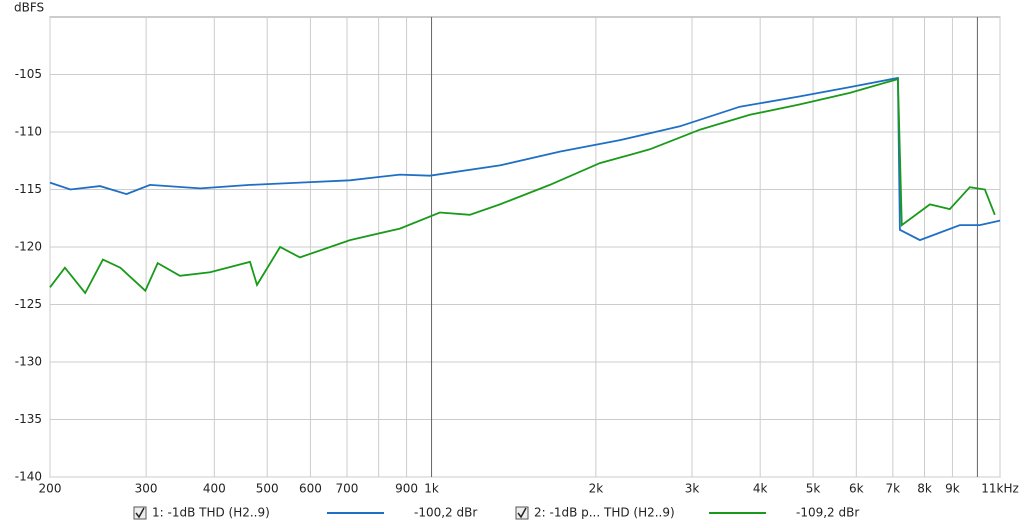 This screenshot has height=528, width=1024. Describe the element at coordinates (146, 489) in the screenshot. I see `x-tick-label: 300` at that location.